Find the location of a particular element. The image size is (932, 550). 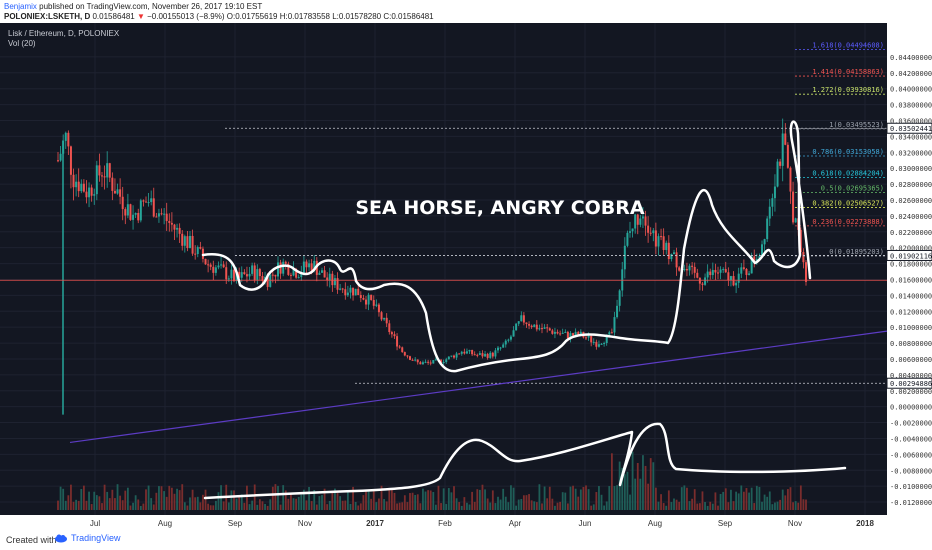

fib-label: 0.618(0.02884204) is located at coordinates (848, 173).